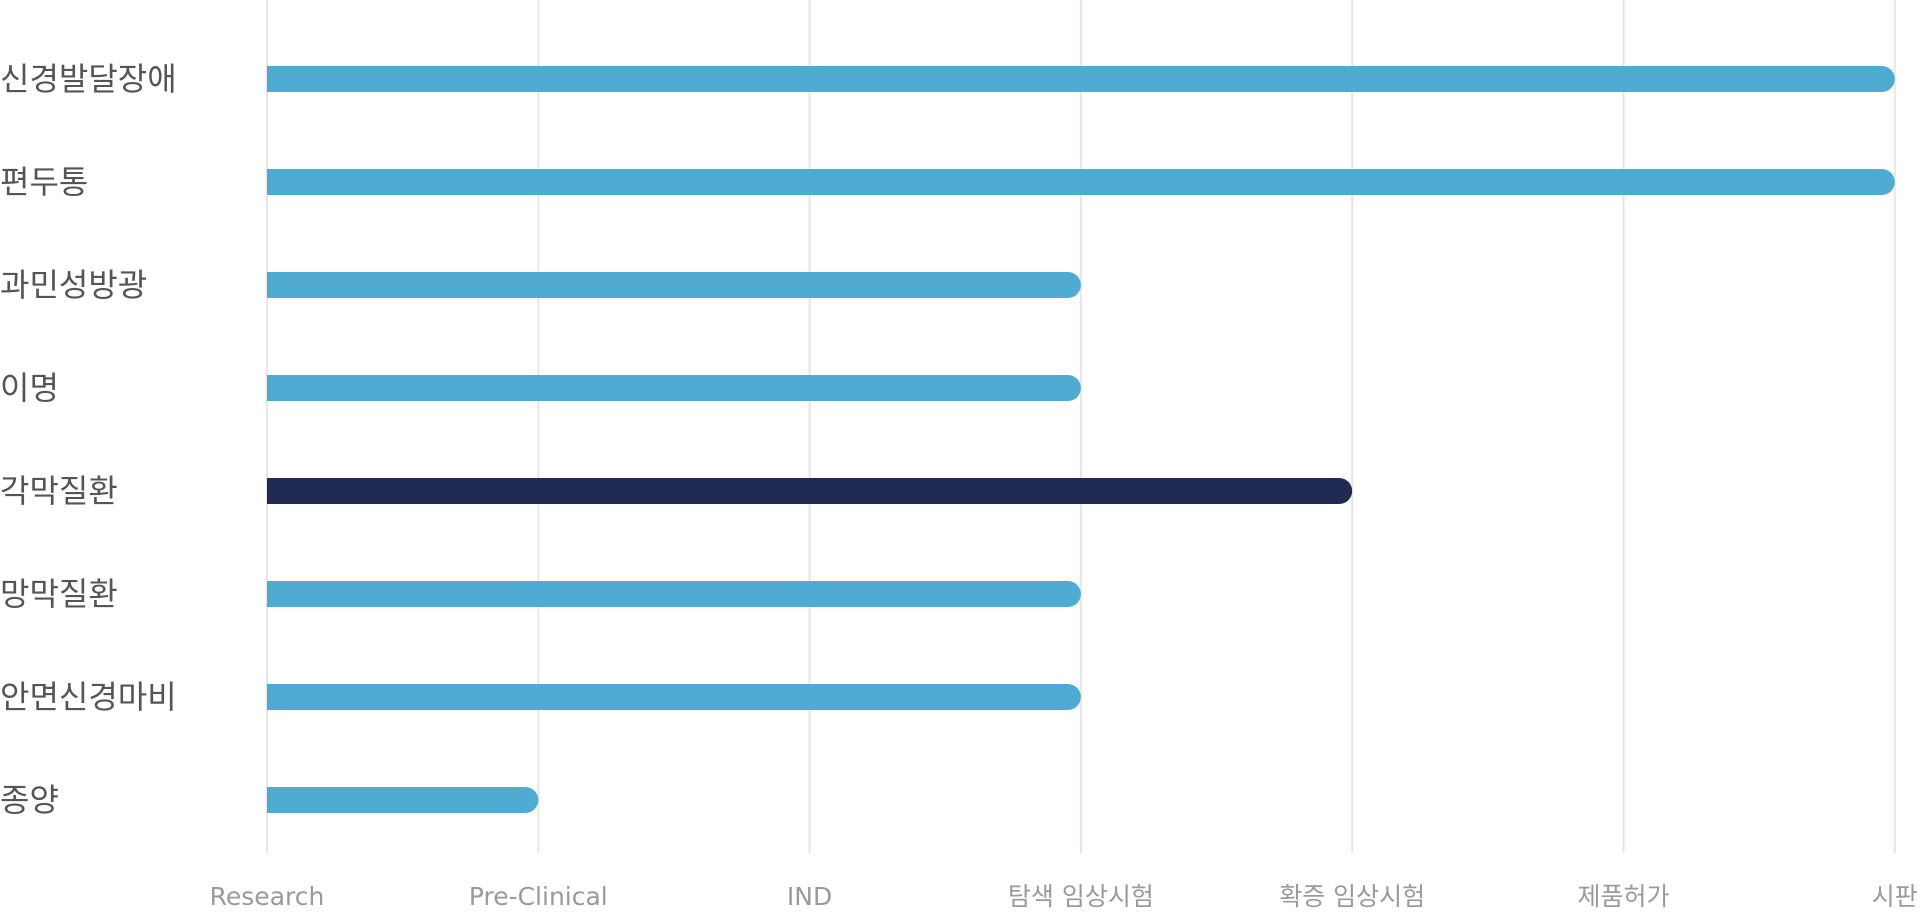 The height and width of the screenshot is (922, 1920). What do you see at coordinates (73, 285) in the screenshot?
I see `category-label: 과민성방광` at bounding box center [73, 285].